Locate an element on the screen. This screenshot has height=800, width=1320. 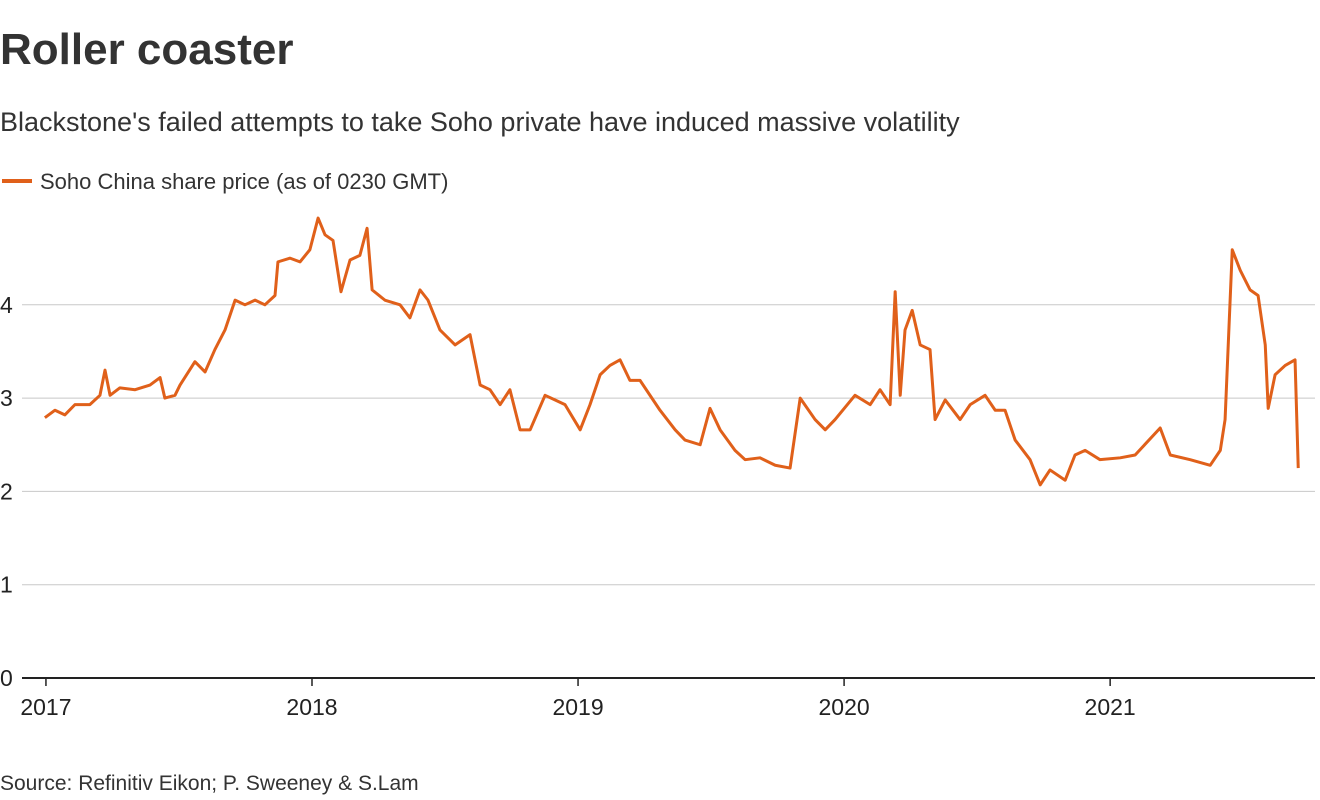
x-tick-label: 2019 is located at coordinates (577, 707).